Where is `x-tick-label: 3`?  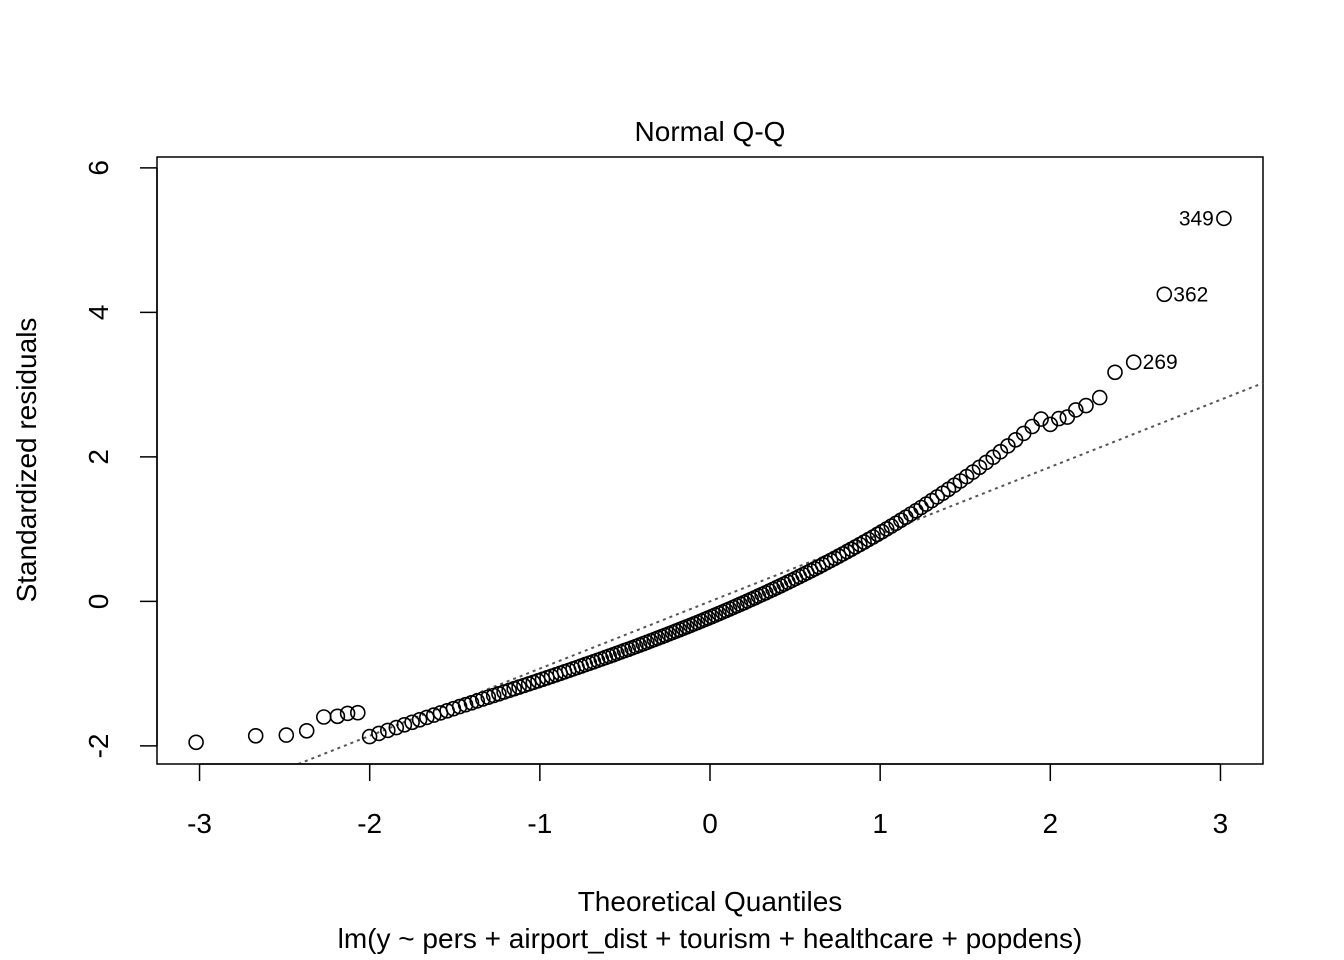
x-tick-label: 3 is located at coordinates (1221, 823).